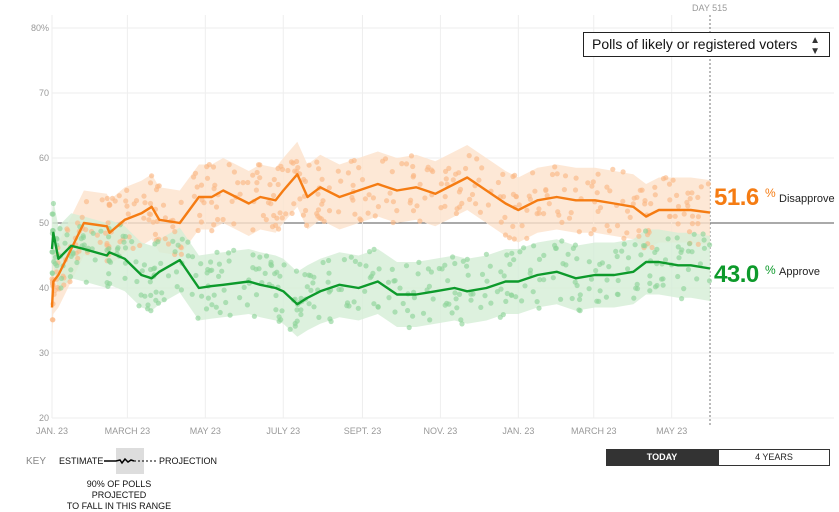 The image size is (839, 512). Describe the element at coordinates (662, 457) in the screenshot. I see `today-button: TODAY` at that location.